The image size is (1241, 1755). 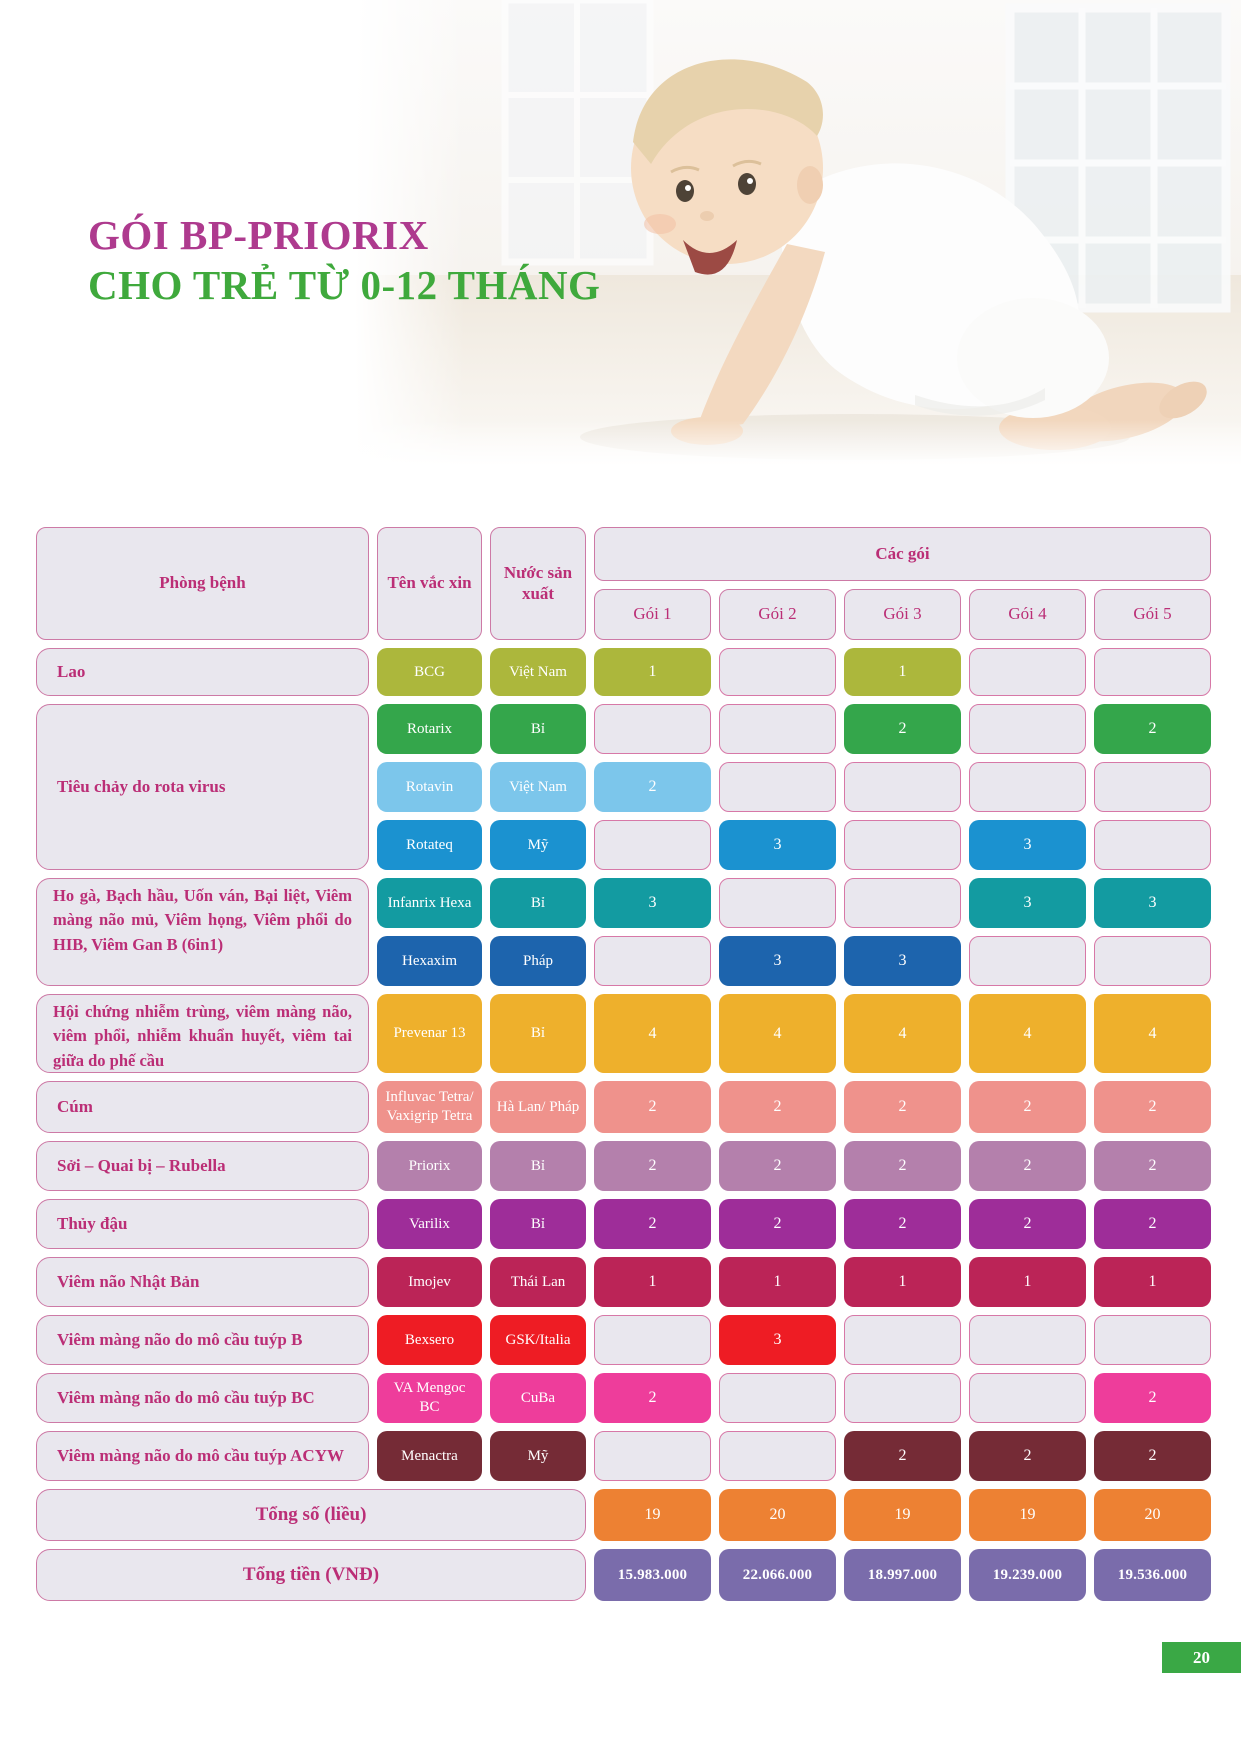 I want to click on disease-label-viem-nao-nhat-ban: Viêm não Nhật Bản, so click(x=202, y=1282).